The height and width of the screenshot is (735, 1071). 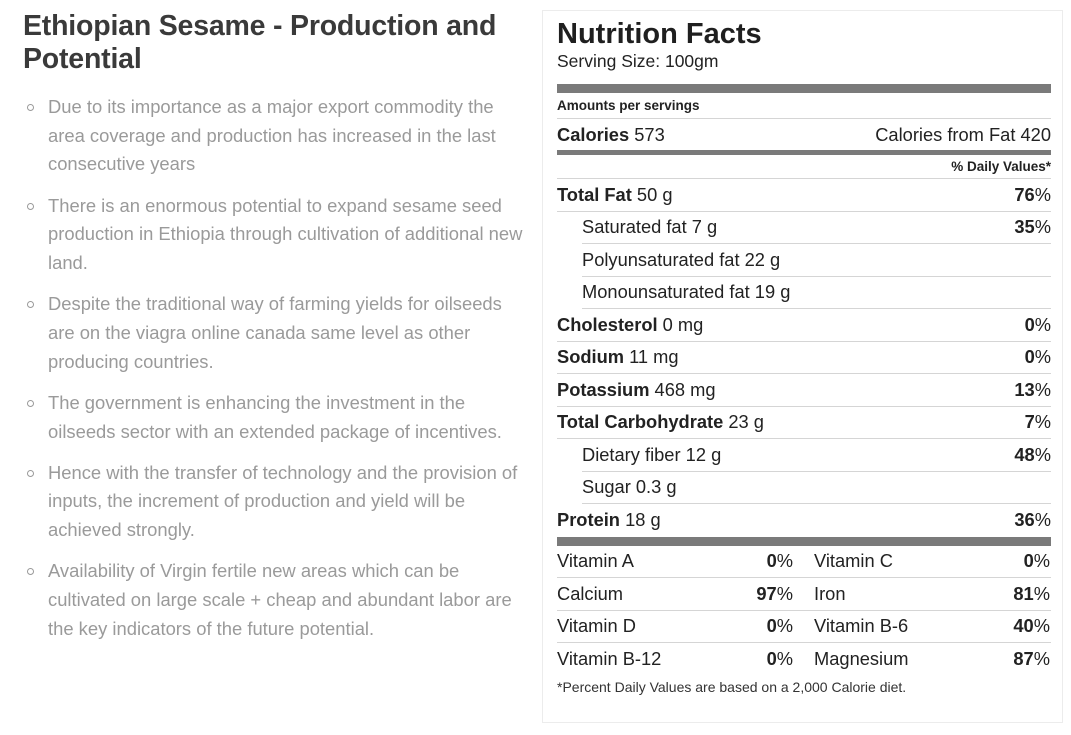 I want to click on nutrient-amount: 7 g, so click(x=704, y=227).